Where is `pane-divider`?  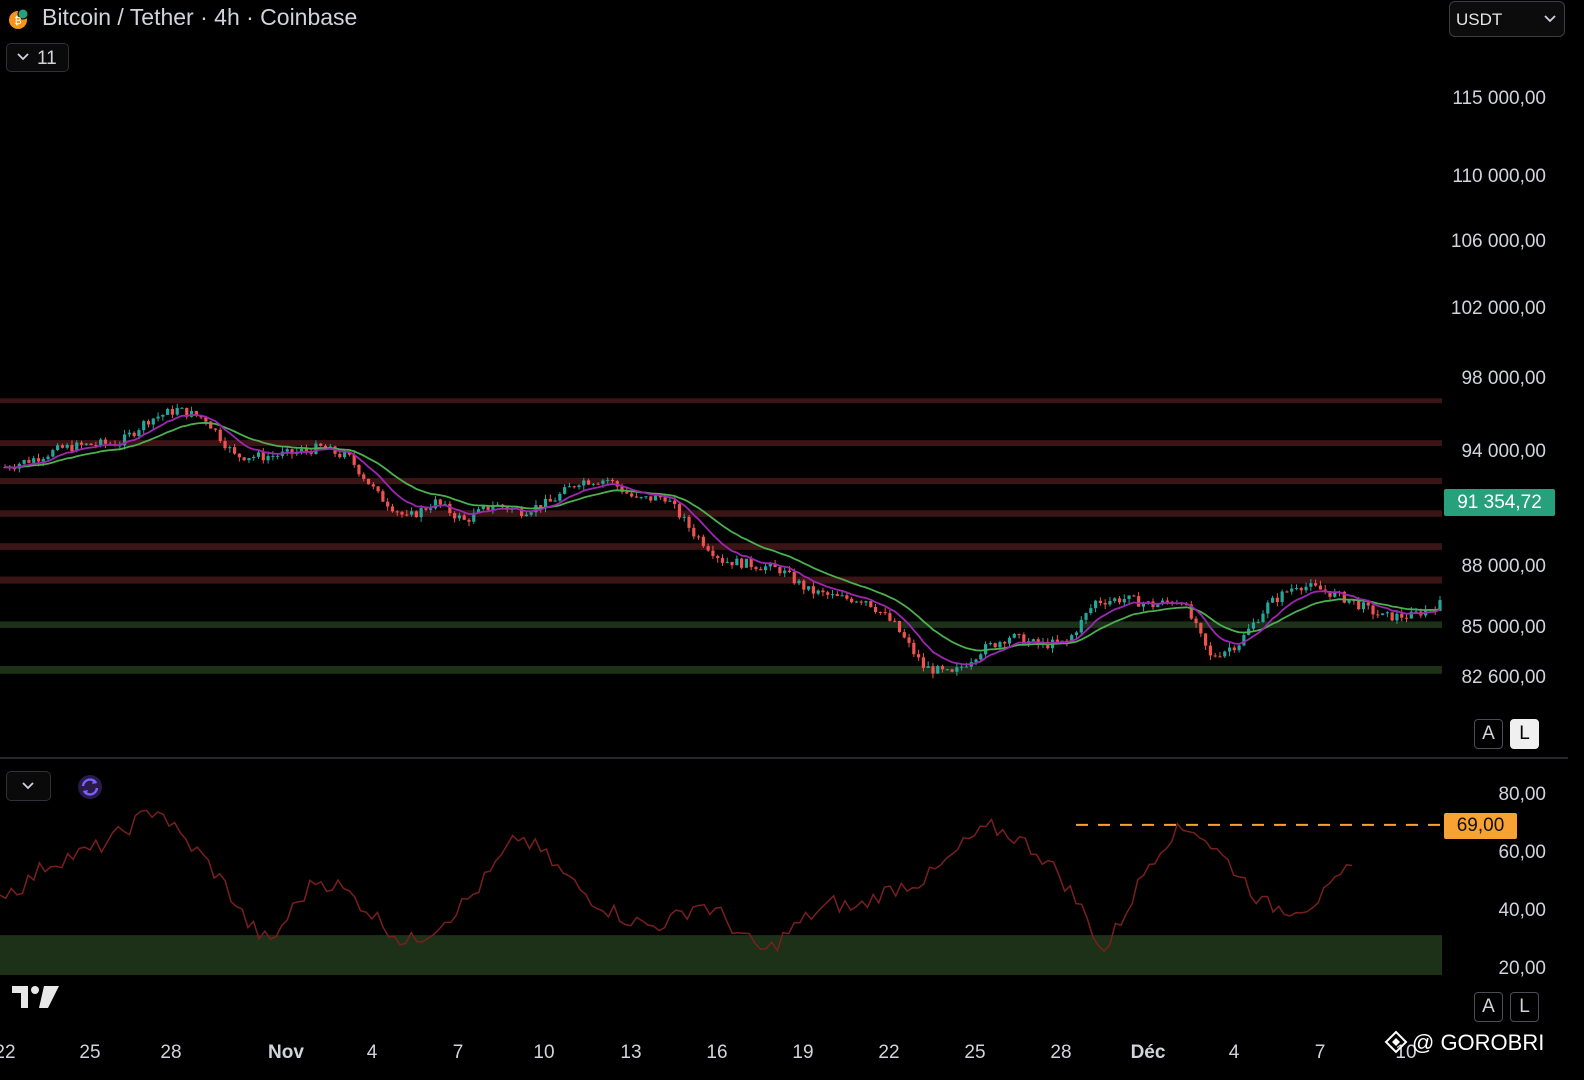
pane-divider is located at coordinates (784, 758).